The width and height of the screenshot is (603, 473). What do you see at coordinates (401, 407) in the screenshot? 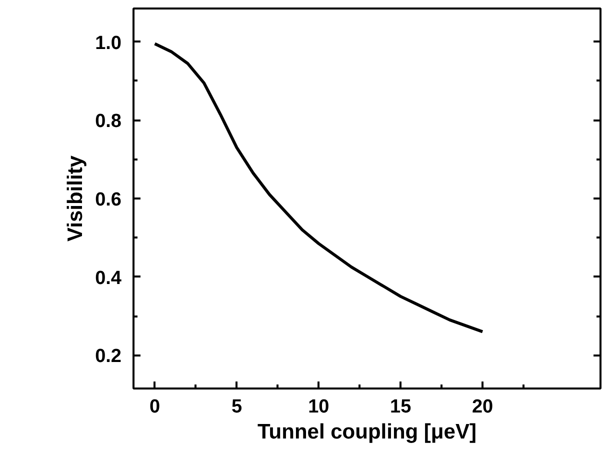
I see `x-tick-label: 15` at bounding box center [401, 407].